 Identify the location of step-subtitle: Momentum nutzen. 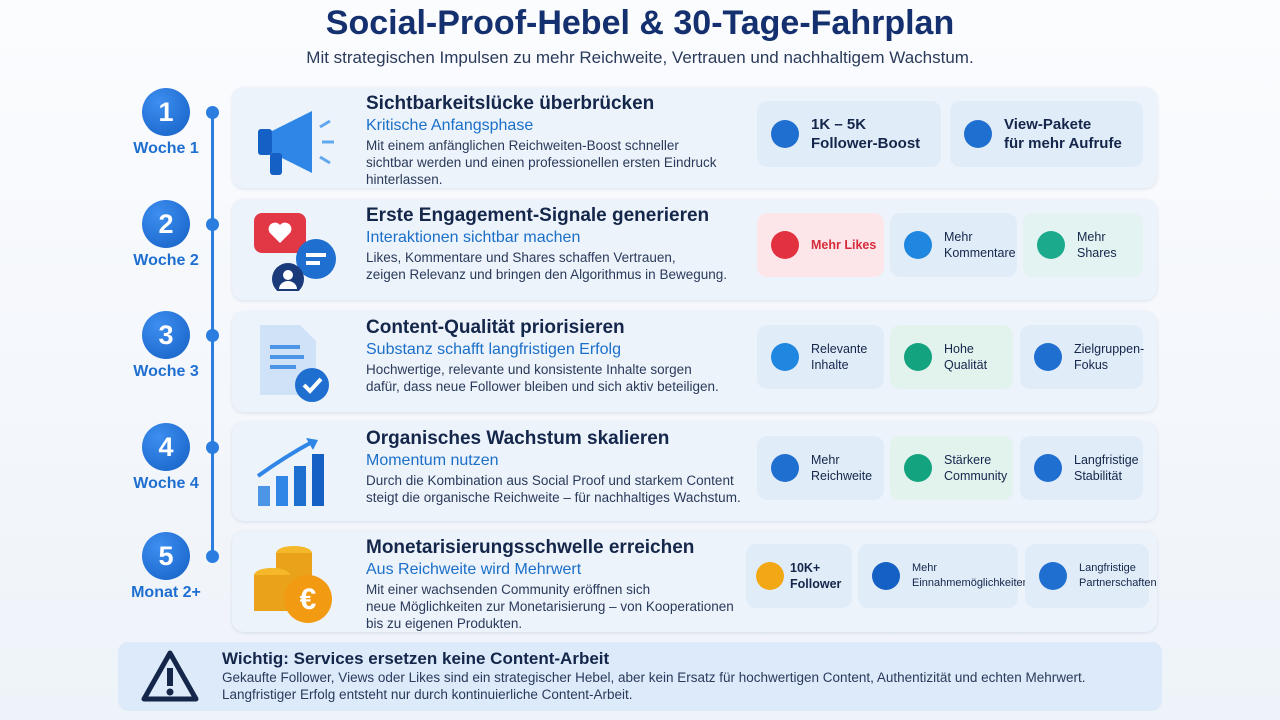
(432, 460).